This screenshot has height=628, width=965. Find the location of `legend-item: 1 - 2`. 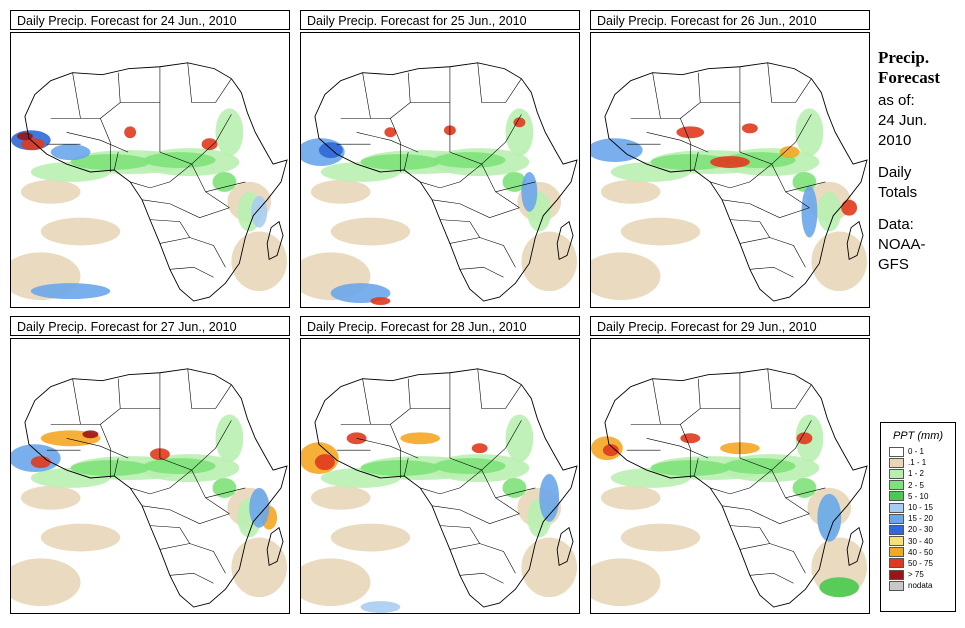

legend-item: 1 - 2 is located at coordinates (922, 473).